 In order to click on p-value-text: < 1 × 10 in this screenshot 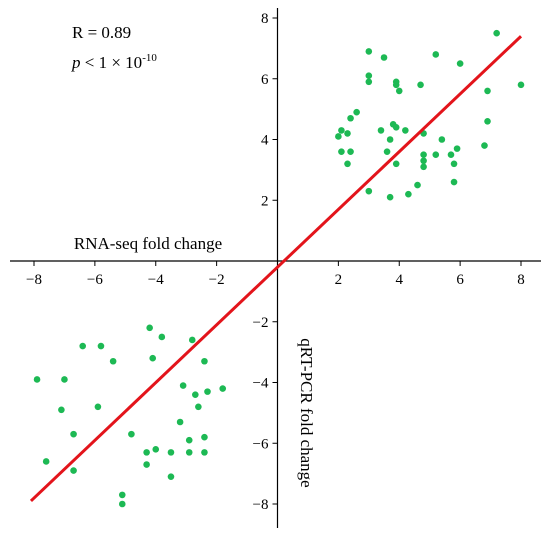, I will do `click(112, 62)`.